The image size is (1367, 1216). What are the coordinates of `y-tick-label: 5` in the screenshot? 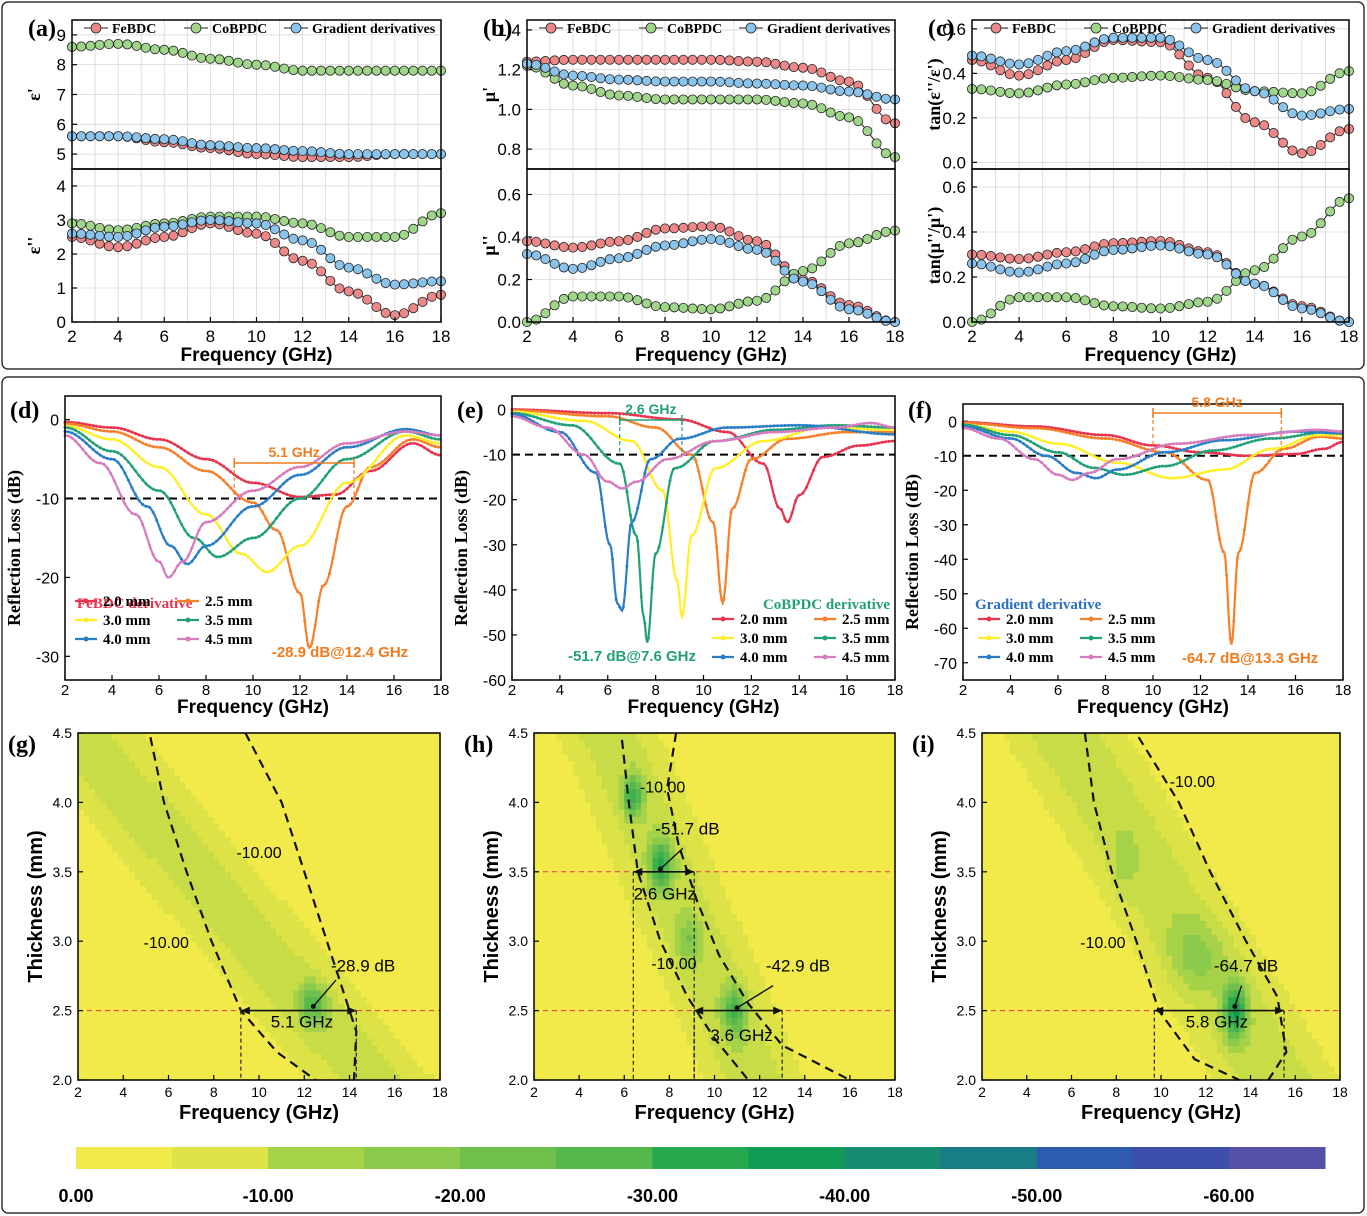 It's located at (61, 154).